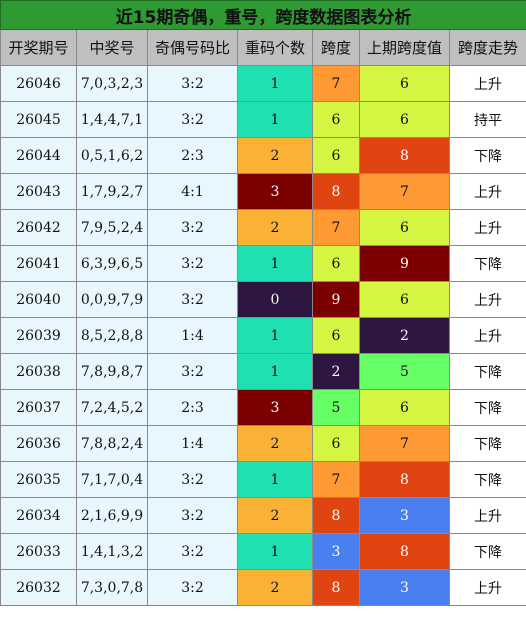  I want to click on numbers-cell: 7,0,3,2,3, so click(112, 83).